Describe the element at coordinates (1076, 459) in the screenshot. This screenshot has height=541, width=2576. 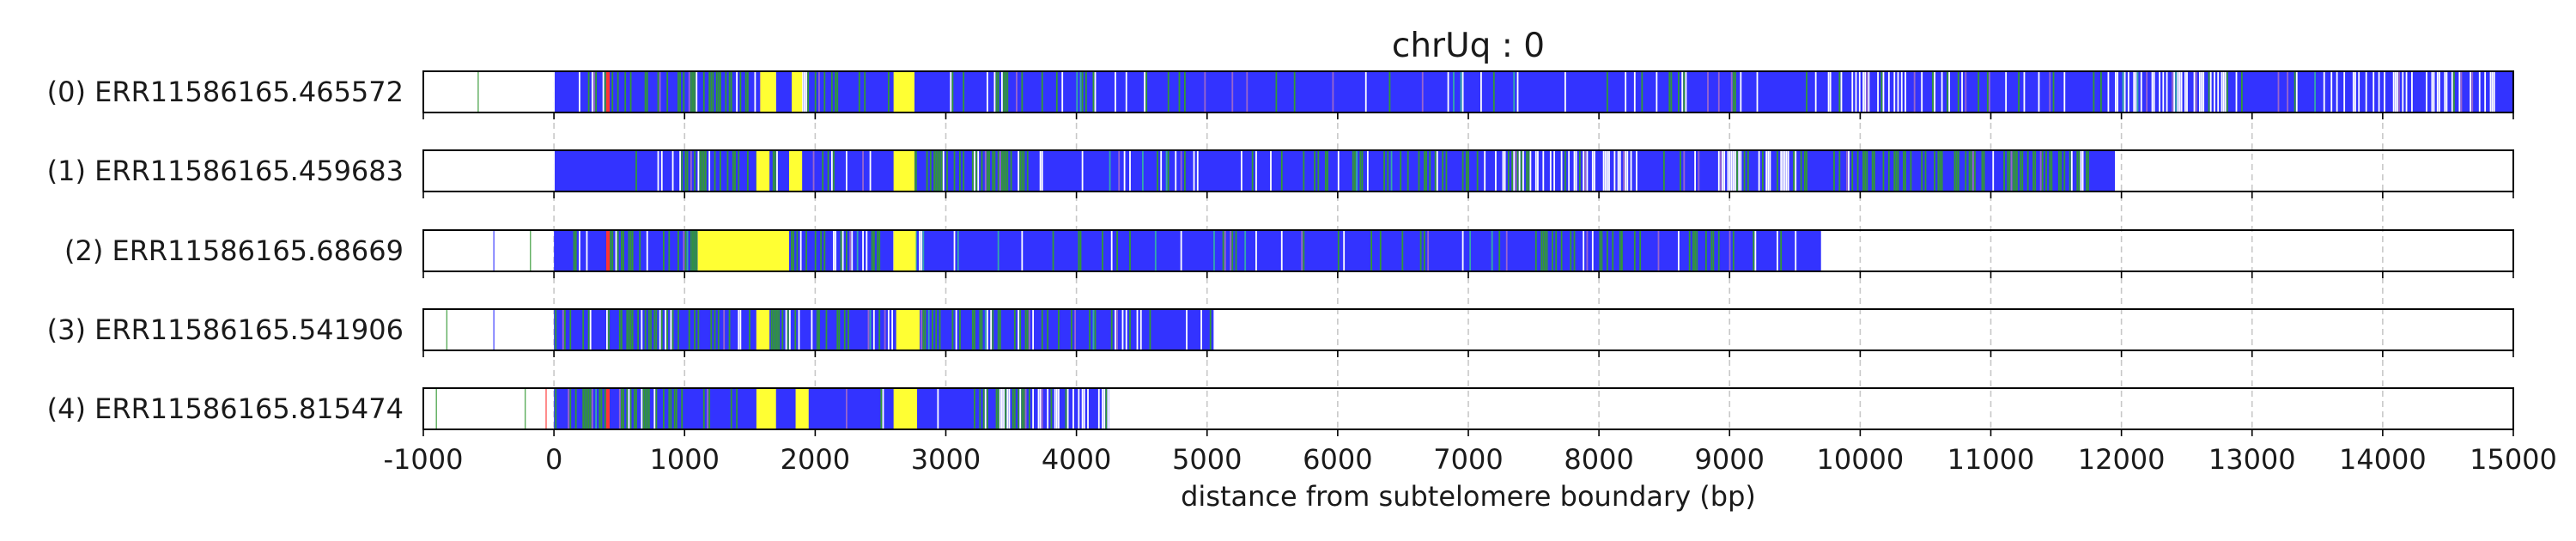
I see `x-tick-label: 4000` at that location.